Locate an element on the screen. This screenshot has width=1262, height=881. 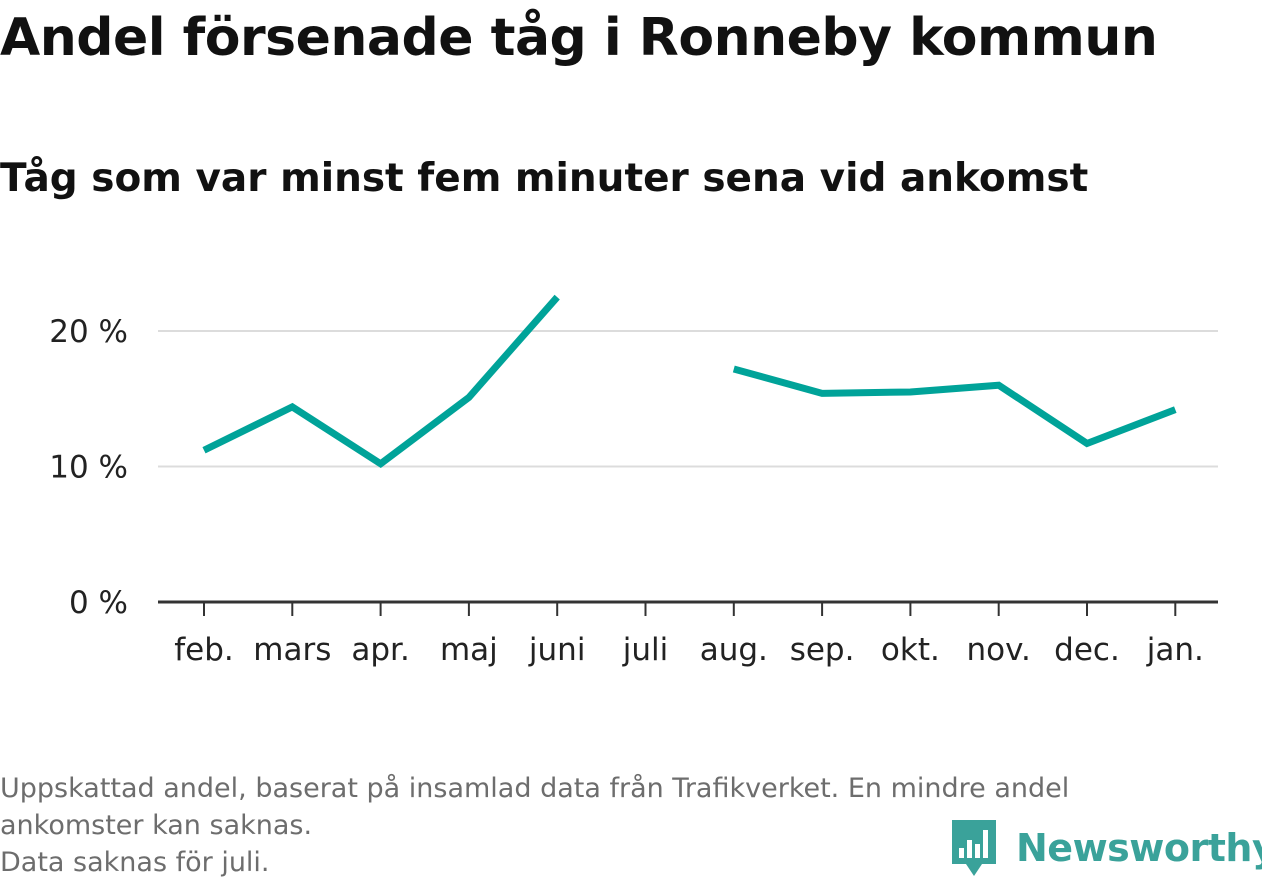
x-tick-label: mars is located at coordinates (292, 650).